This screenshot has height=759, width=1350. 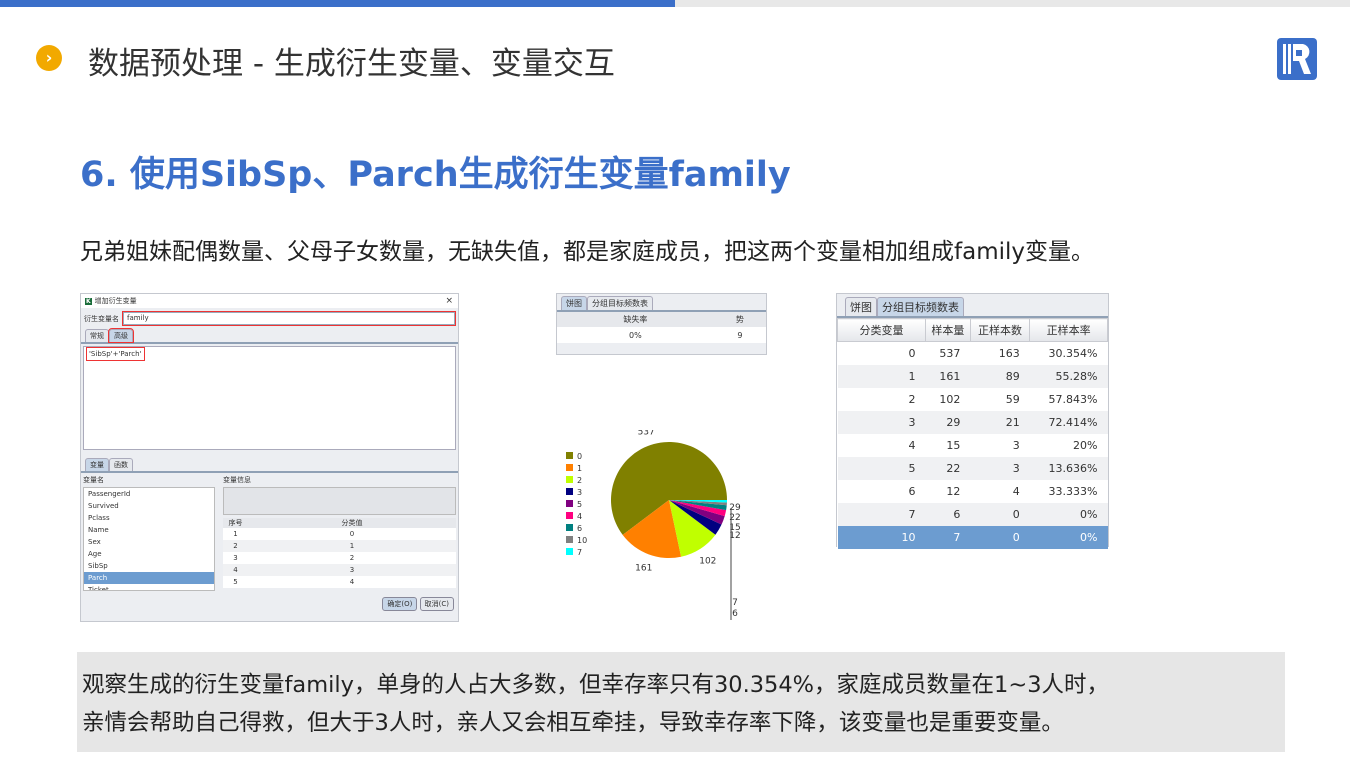 What do you see at coordinates (579, 528) in the screenshot?
I see `legend-label: 6` at bounding box center [579, 528].